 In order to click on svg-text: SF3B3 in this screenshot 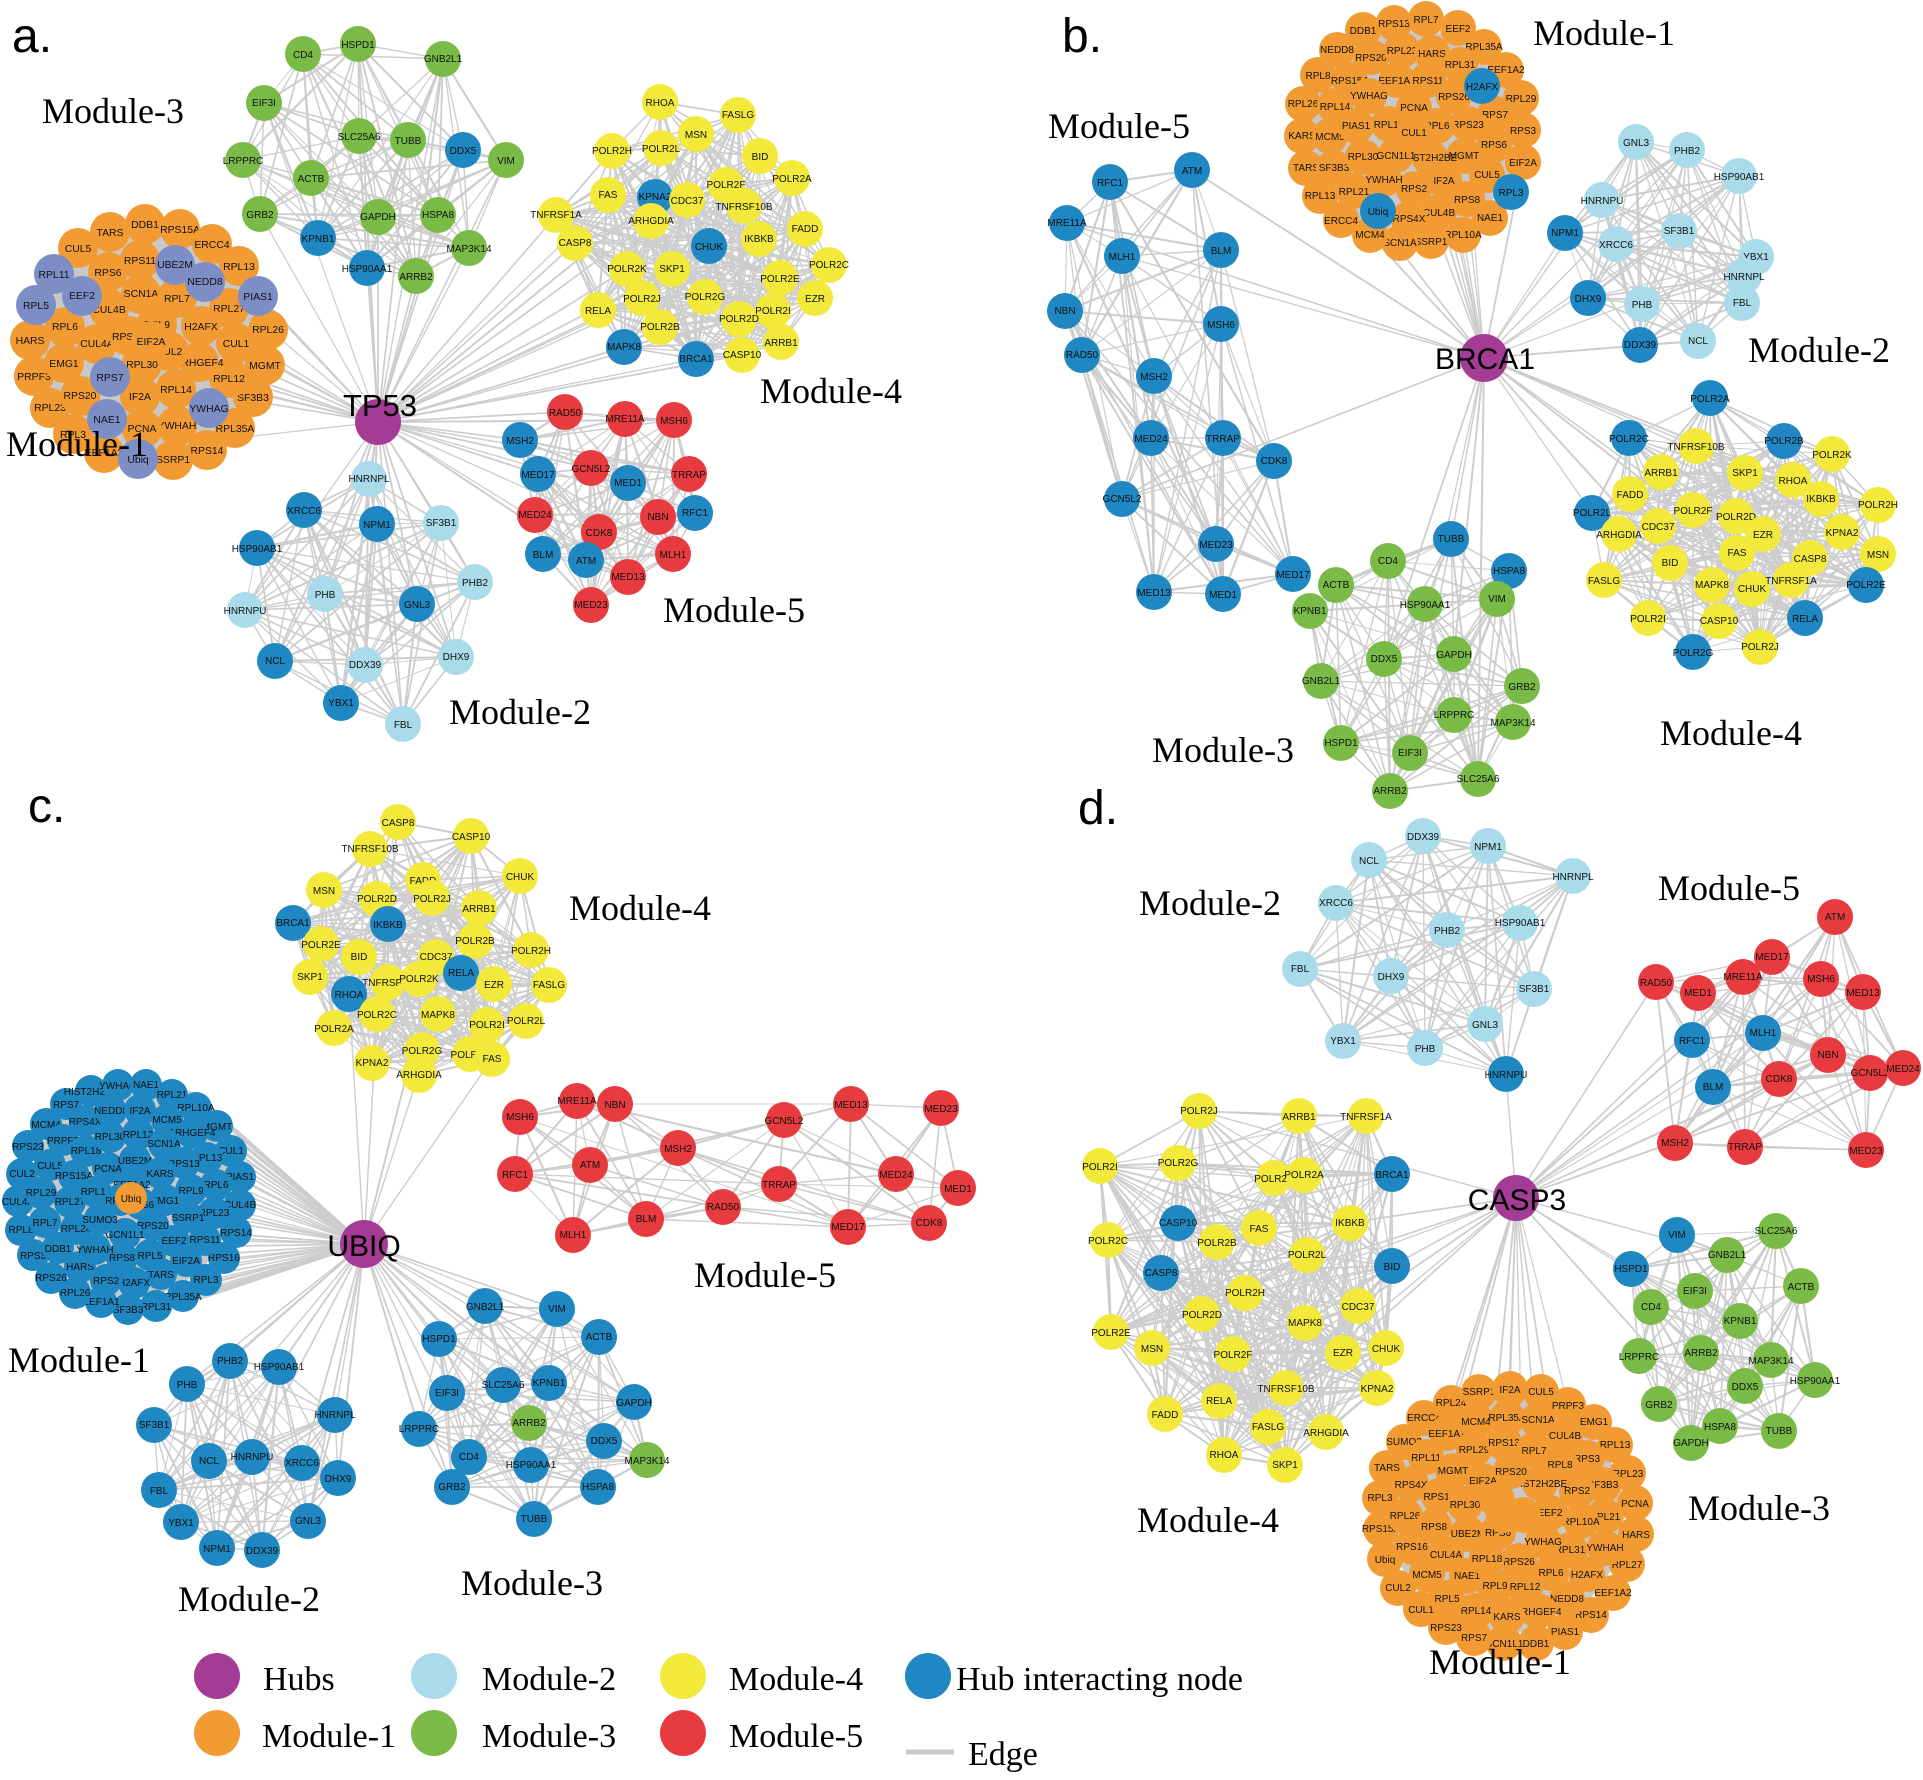, I will do `click(128, 1310)`.